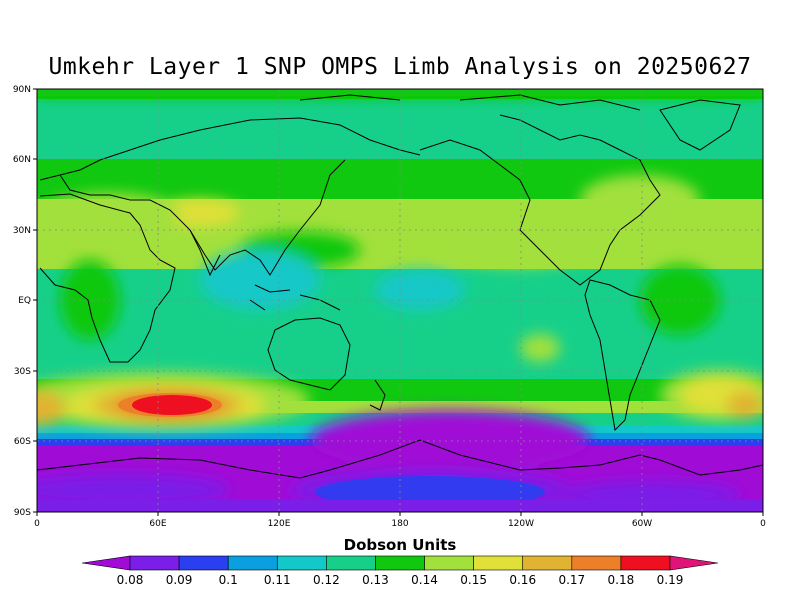  What do you see at coordinates (670, 580) in the screenshot?
I see `colorbar-label: 0.19` at bounding box center [670, 580].